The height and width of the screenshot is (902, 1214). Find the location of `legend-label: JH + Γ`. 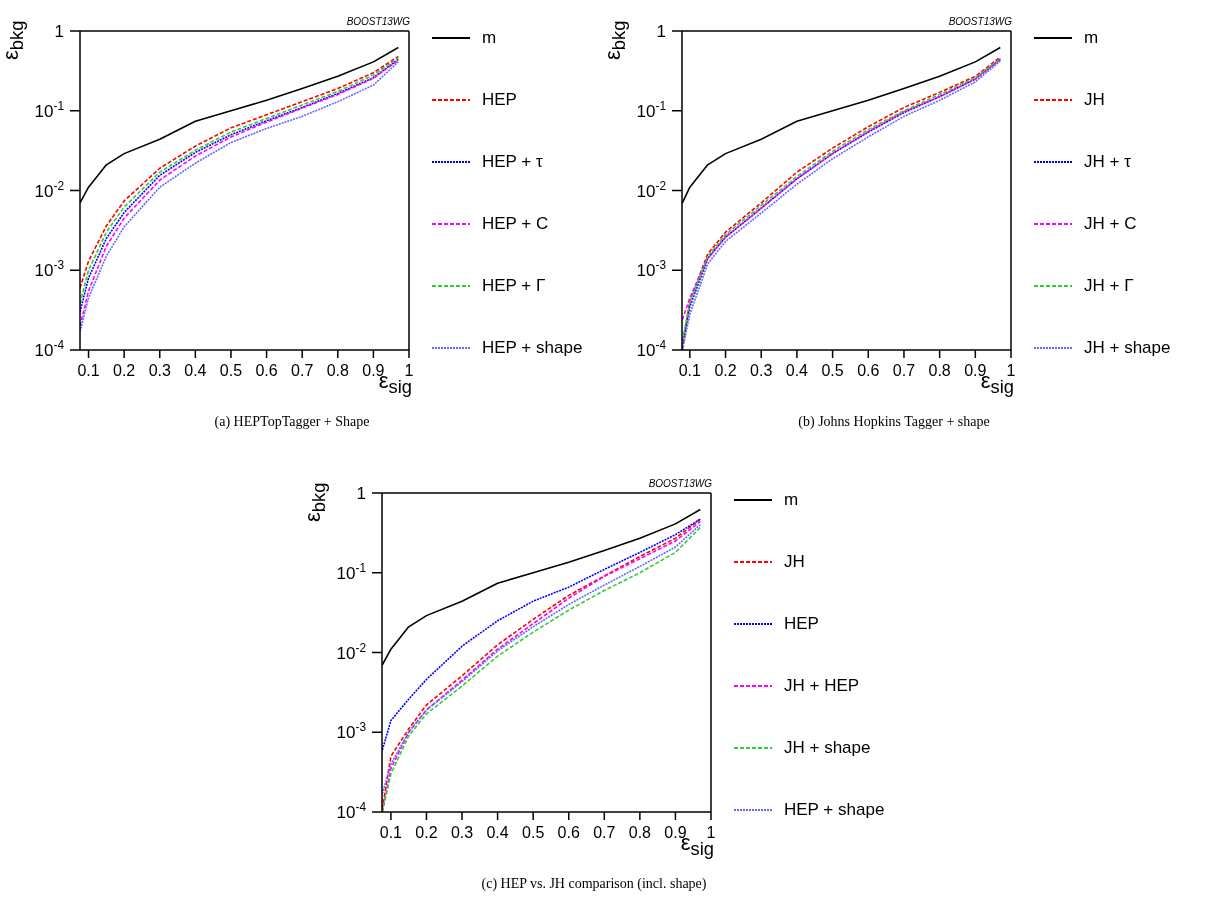

legend-label: JH + Γ is located at coordinates (1109, 286).